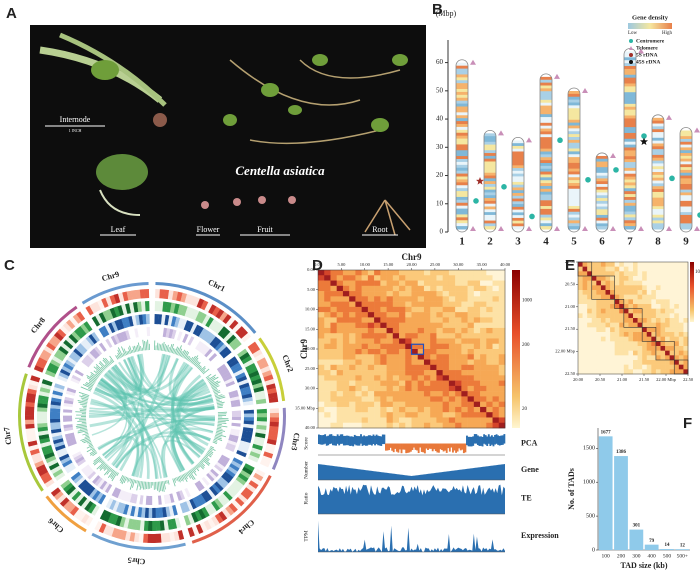  I want to click on y-tick-label: 60, so click(440, 62).